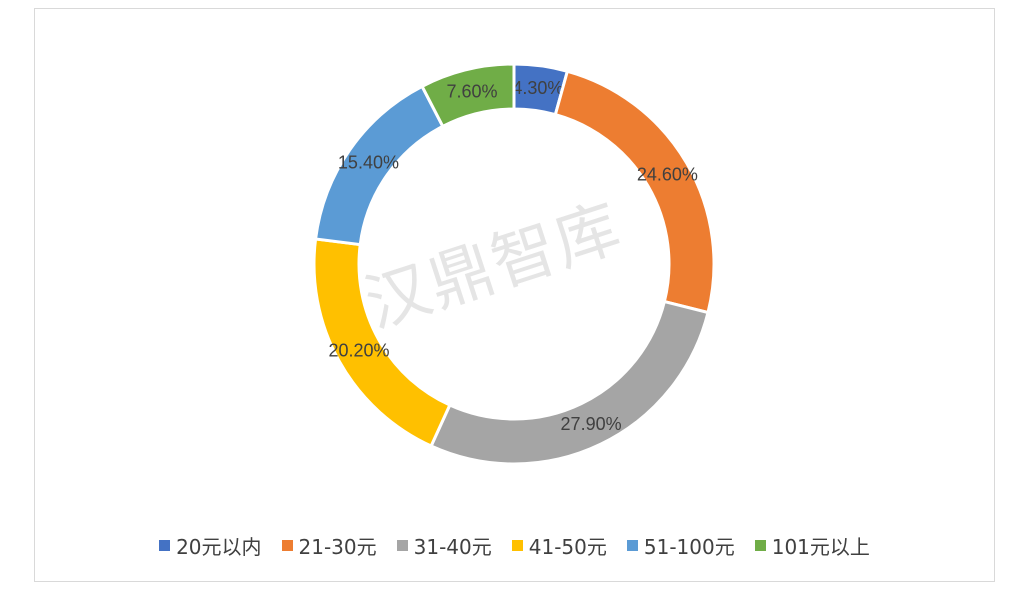 This screenshot has height=608, width=1029. What do you see at coordinates (452, 547) in the screenshot?
I see `legend-label: 31-40元` at bounding box center [452, 547].